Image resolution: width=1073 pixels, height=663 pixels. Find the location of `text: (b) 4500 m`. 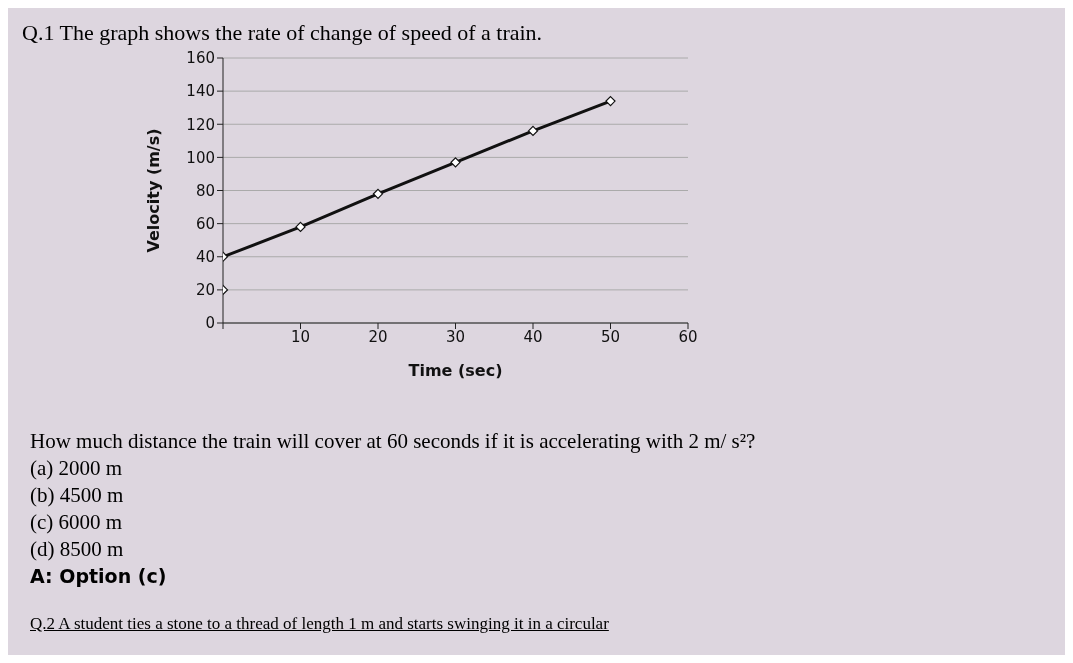

text: (b) 4500 m is located at coordinates (77, 495).